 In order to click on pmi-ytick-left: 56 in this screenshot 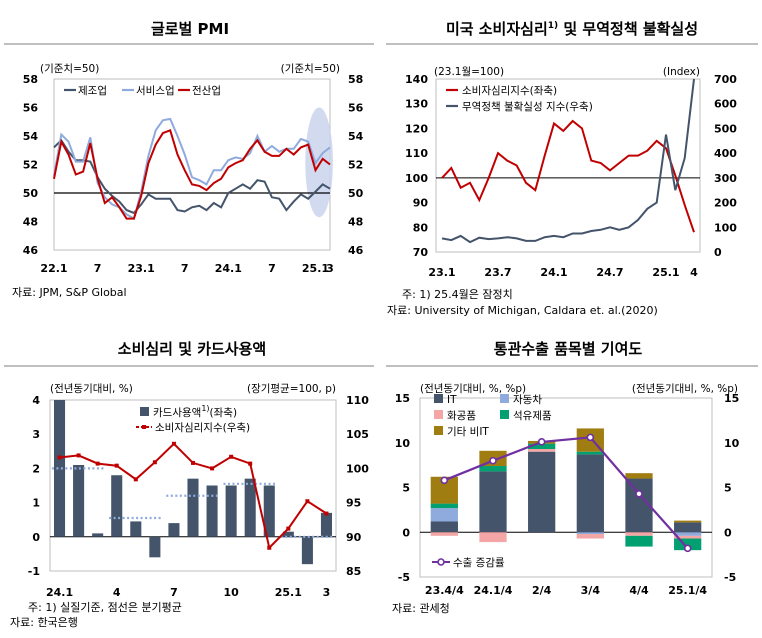, I will do `click(31, 108)`.